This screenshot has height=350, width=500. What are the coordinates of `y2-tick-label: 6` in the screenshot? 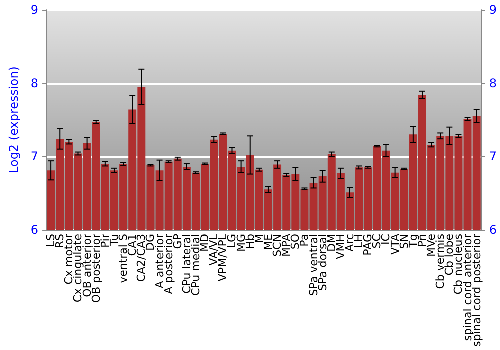 It's located at (493, 230).